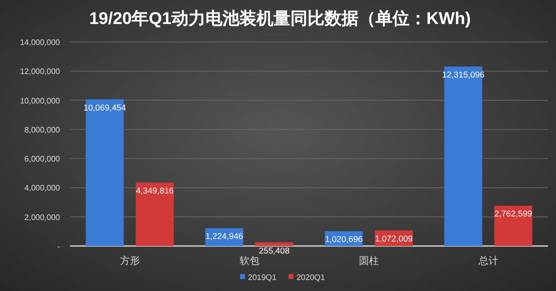 The width and height of the screenshot is (556, 291). What do you see at coordinates (40, 42) in the screenshot?
I see `y-tick-label: 14,000,000` at bounding box center [40, 42].